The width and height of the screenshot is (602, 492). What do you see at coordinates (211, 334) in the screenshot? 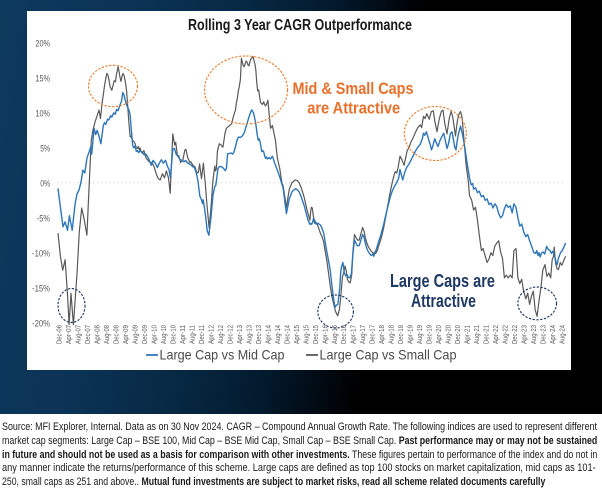
I see `svg-text: Apr-12` at bounding box center [211, 334].